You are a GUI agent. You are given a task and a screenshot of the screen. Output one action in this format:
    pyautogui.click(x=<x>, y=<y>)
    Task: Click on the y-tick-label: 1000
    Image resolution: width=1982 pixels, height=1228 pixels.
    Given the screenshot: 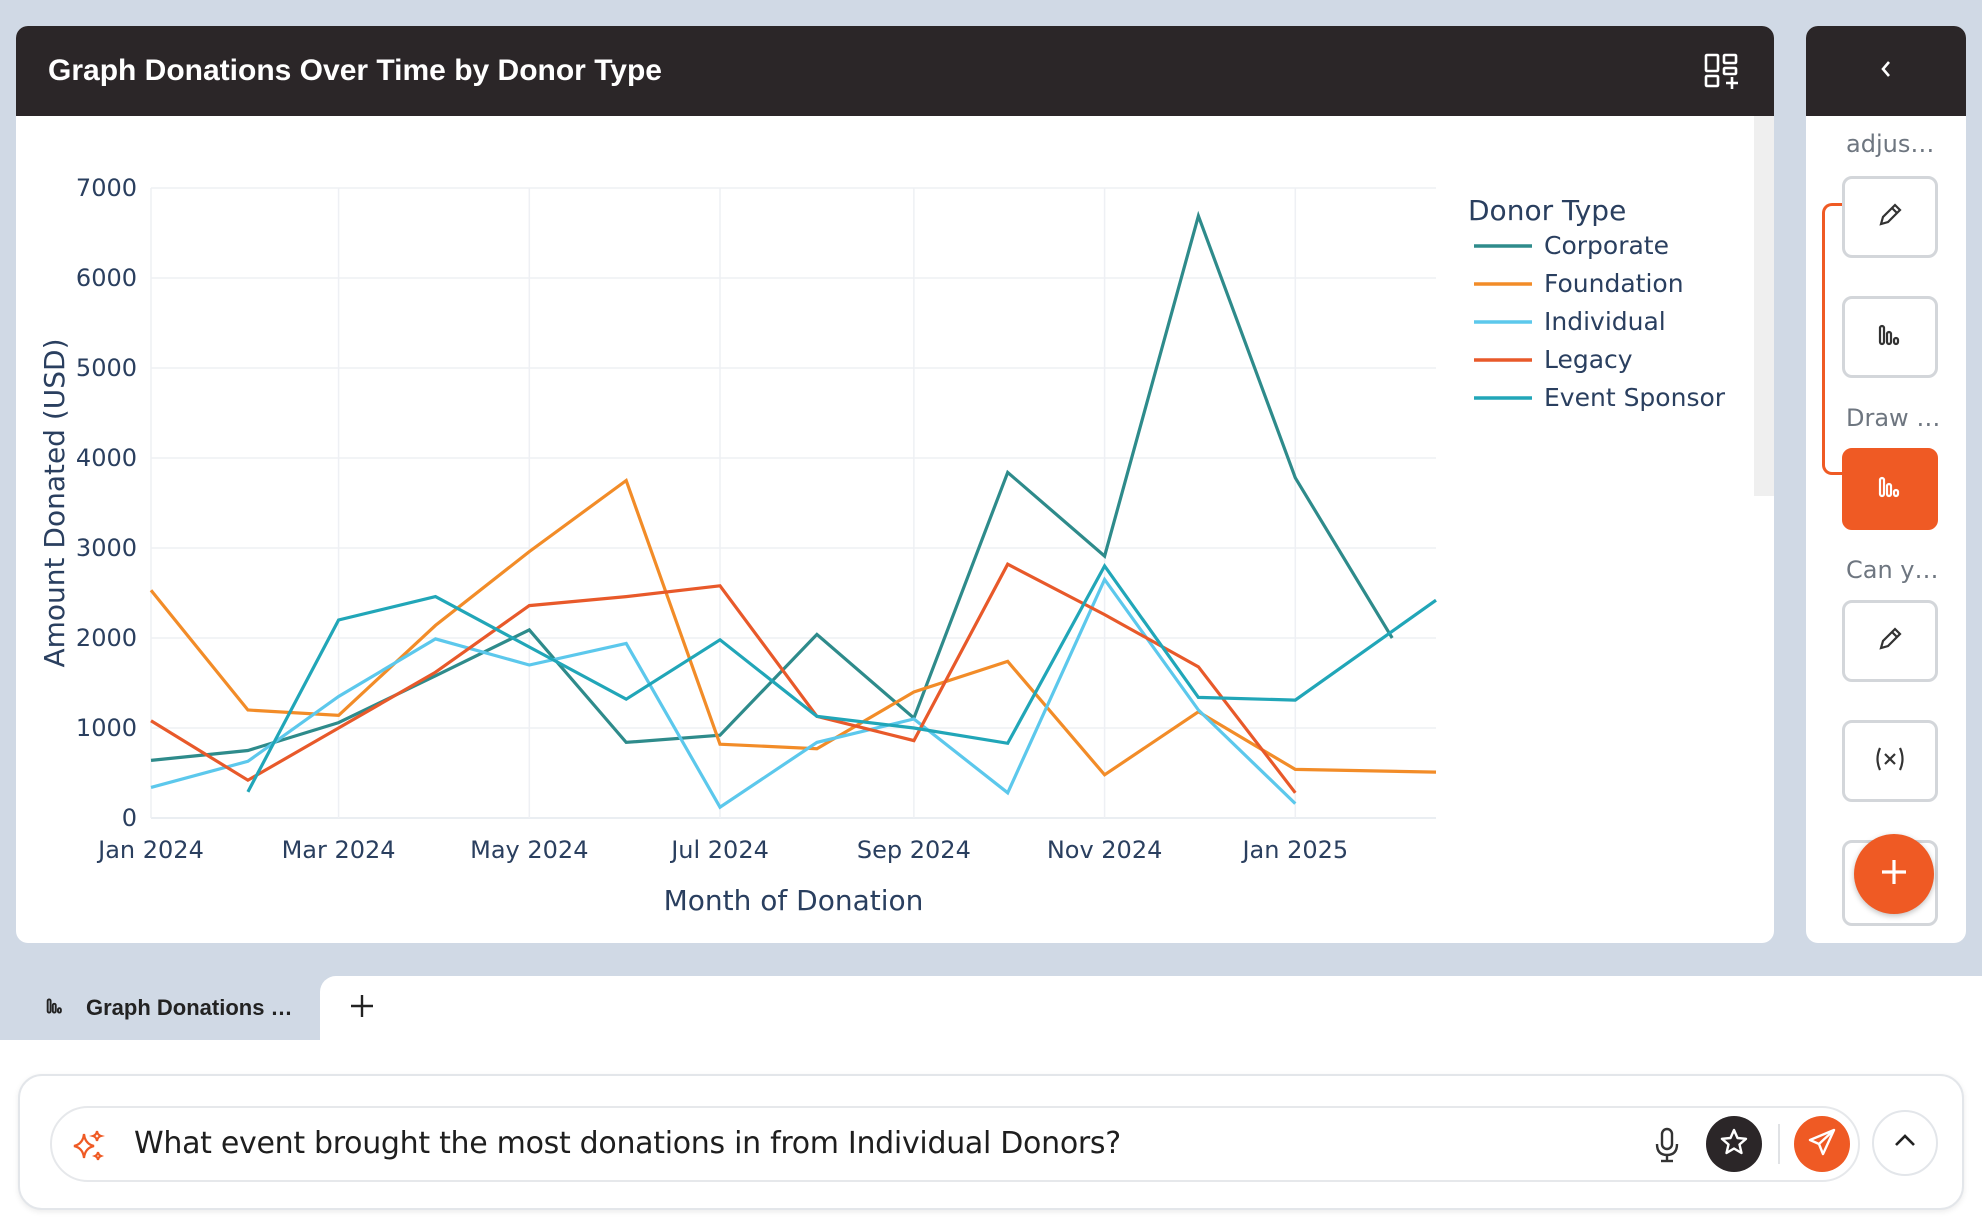 What is the action you would take?
    pyautogui.click(x=106, y=728)
    